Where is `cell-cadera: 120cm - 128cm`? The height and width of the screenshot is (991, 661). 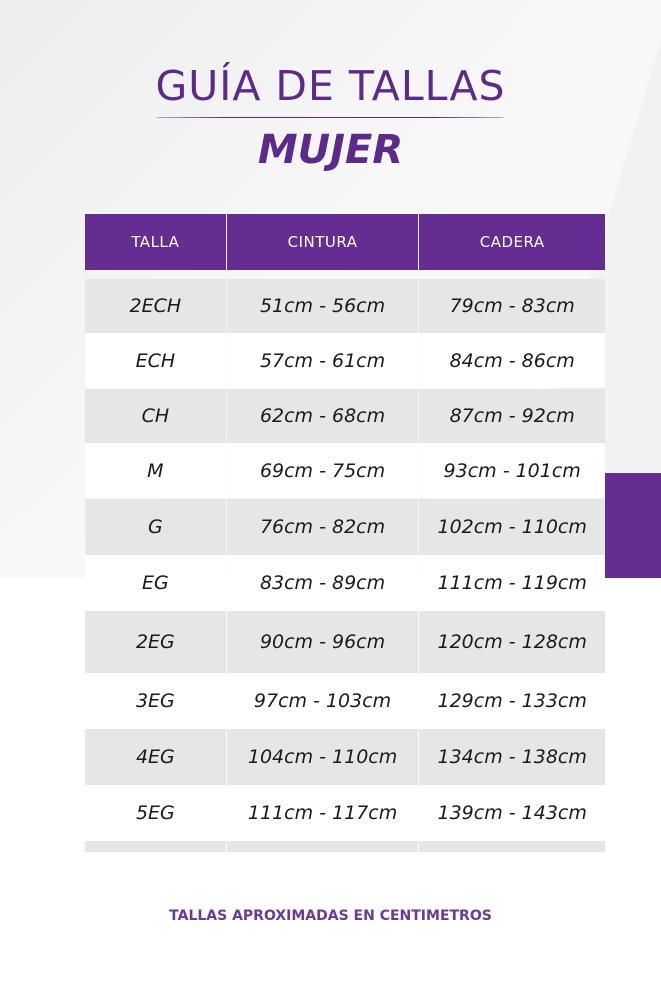 cell-cadera: 120cm - 128cm is located at coordinates (512, 642).